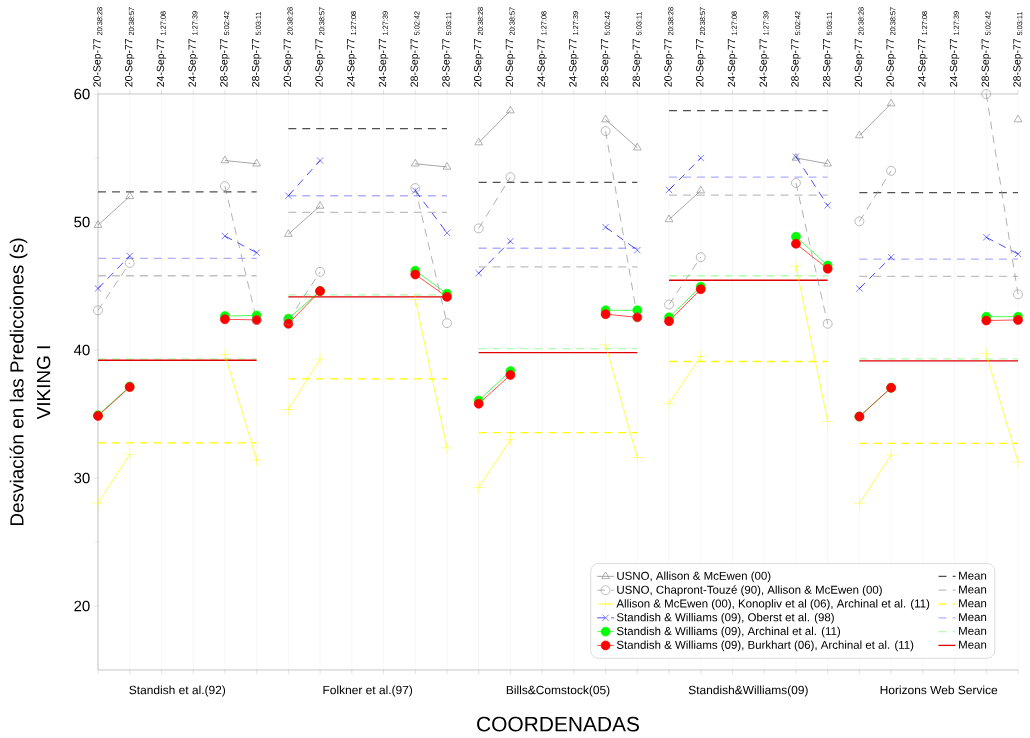  What do you see at coordinates (82, 222) in the screenshot?
I see `y-tick-label: 50` at bounding box center [82, 222].